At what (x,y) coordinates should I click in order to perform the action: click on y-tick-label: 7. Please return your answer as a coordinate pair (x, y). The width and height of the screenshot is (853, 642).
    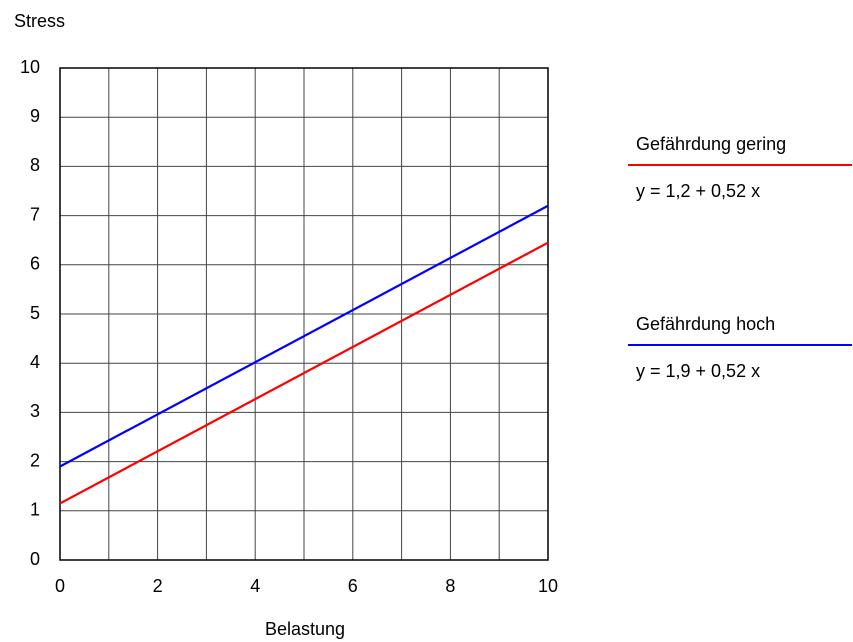
    Looking at the image, I should click on (35, 214).